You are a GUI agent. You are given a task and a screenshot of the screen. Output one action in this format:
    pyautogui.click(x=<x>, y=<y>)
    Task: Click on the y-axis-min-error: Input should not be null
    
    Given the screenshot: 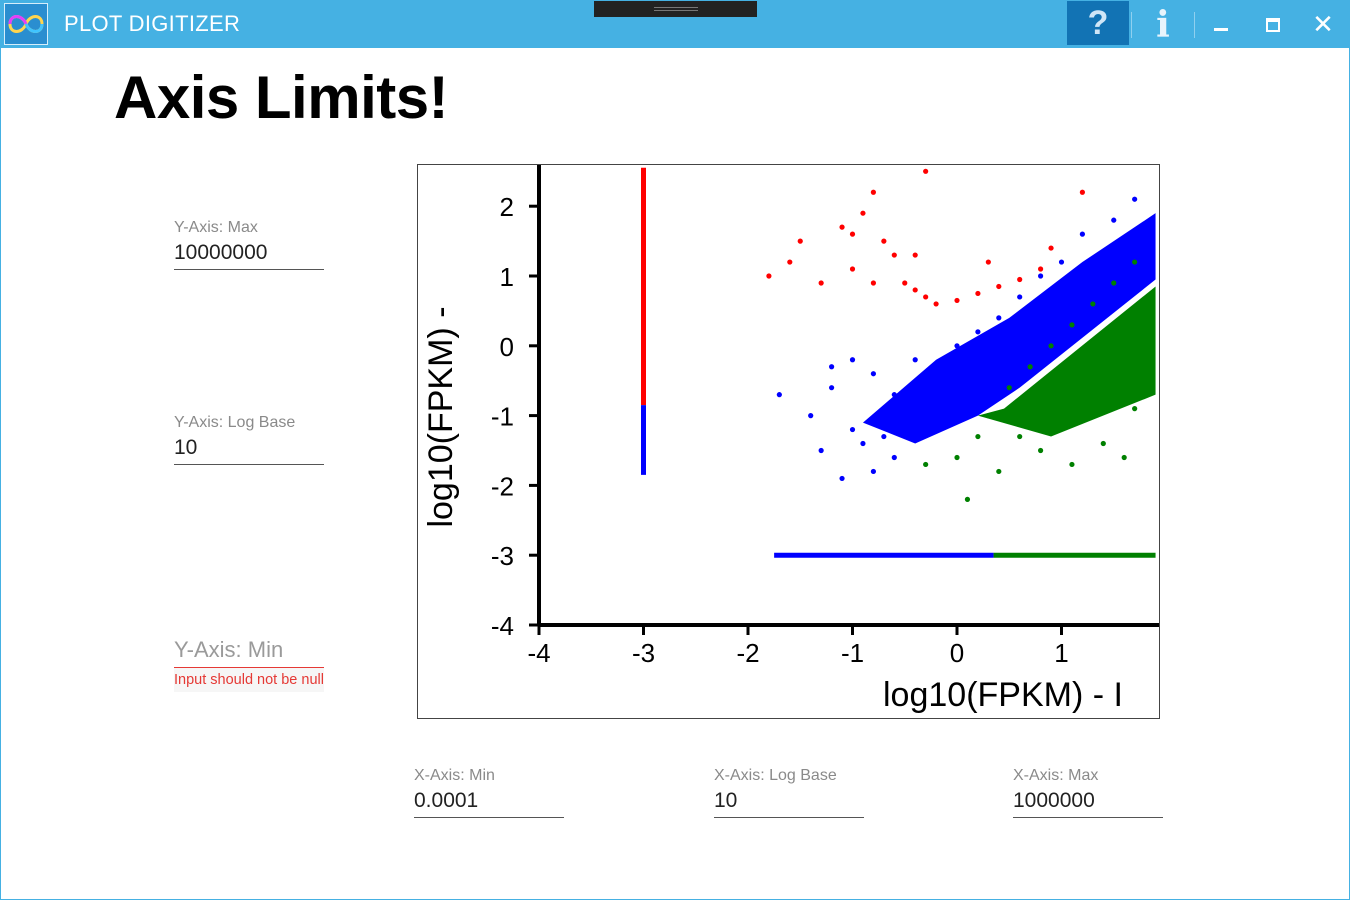 What is the action you would take?
    pyautogui.click(x=249, y=680)
    